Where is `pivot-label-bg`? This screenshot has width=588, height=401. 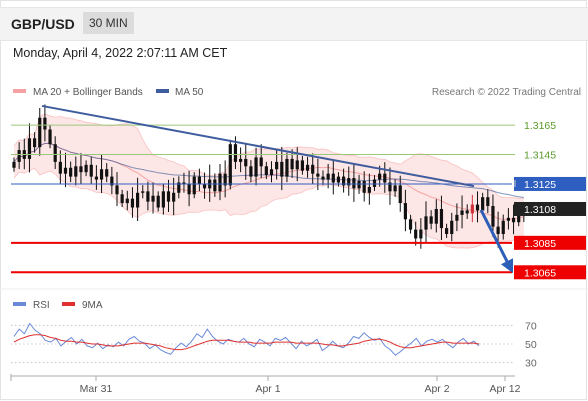
pivot-label-bg is located at coordinates (550, 183).